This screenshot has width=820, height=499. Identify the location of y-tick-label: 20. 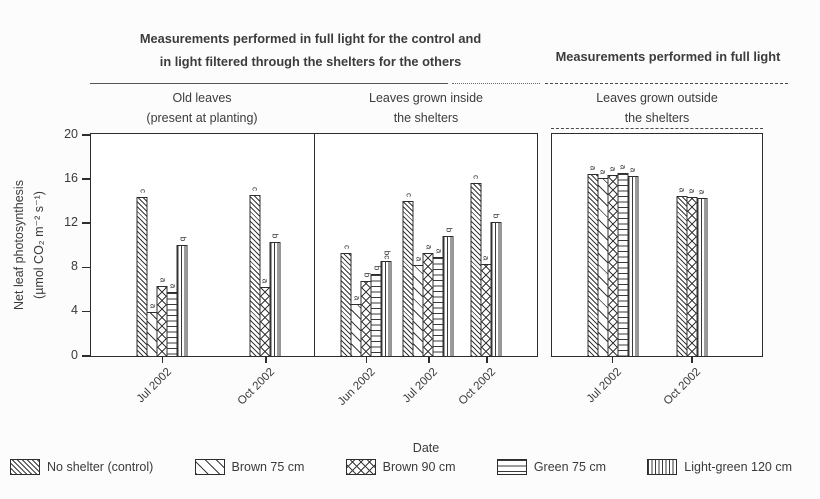
(71, 133).